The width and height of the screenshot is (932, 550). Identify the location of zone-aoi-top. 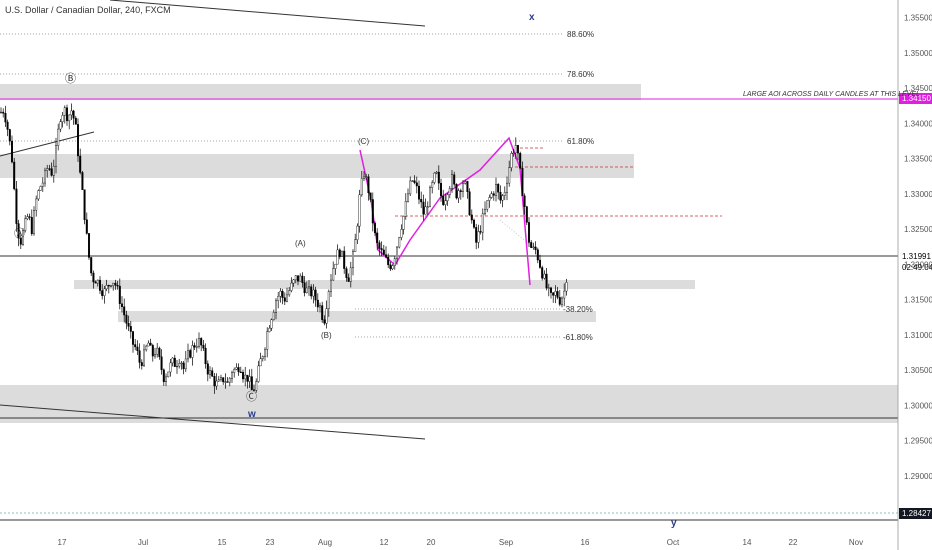
(320, 92).